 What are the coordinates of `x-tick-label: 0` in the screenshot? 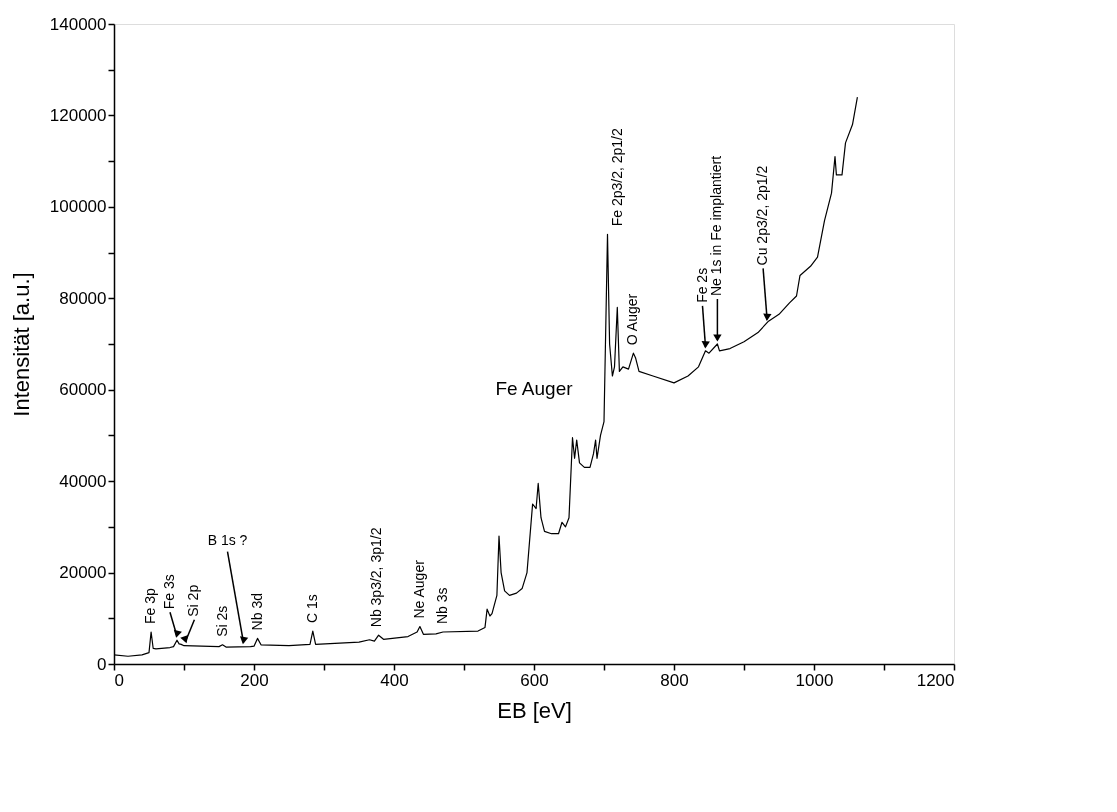 It's located at (119, 680).